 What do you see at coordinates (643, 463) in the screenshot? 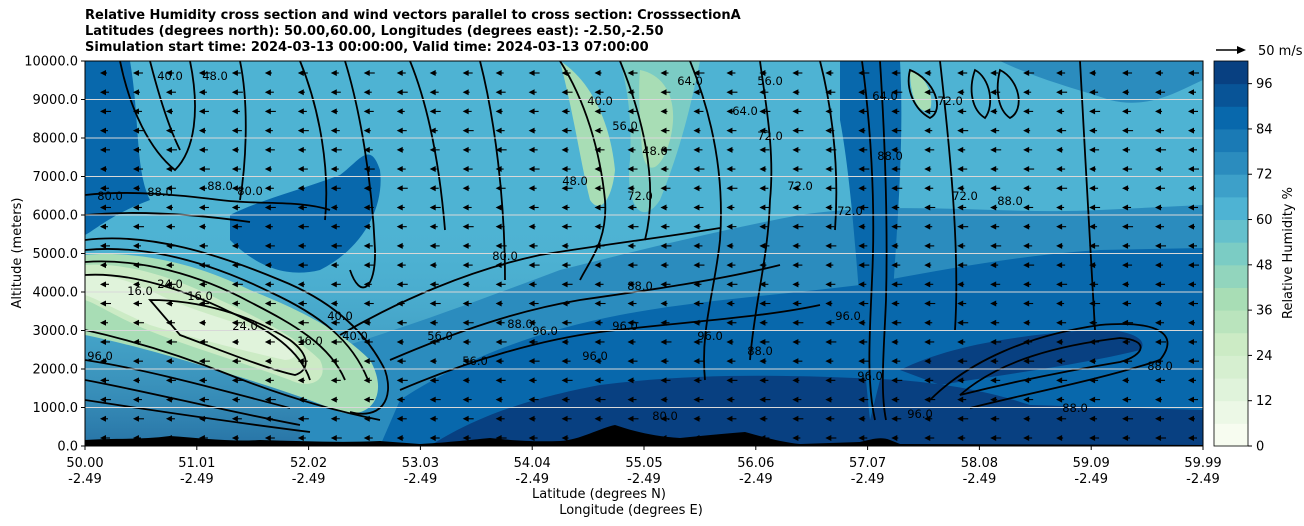
I see `x-tick-label-lat: 55.05` at bounding box center [643, 463].